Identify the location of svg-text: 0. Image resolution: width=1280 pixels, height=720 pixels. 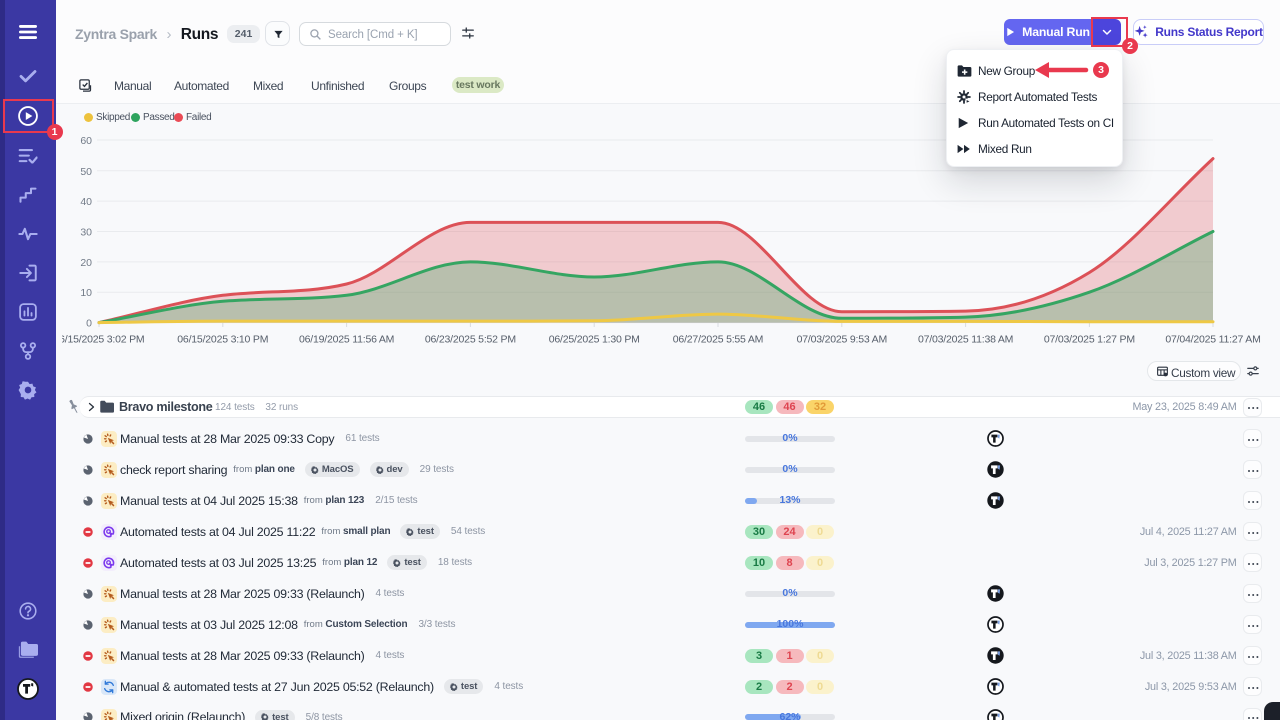
(89, 324).